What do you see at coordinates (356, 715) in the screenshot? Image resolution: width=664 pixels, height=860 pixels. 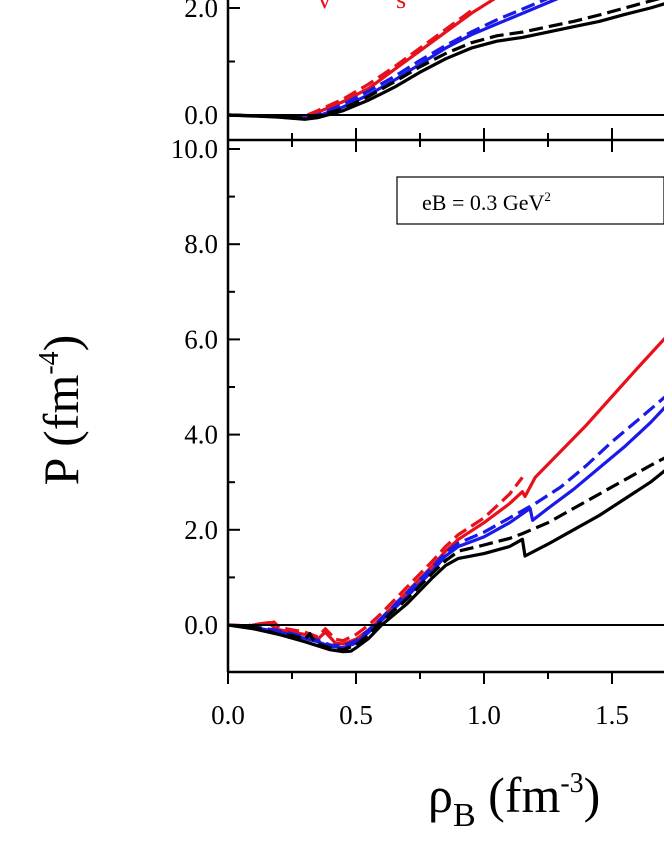 I see `bottom-x-tick-label: 0.5` at bounding box center [356, 715].